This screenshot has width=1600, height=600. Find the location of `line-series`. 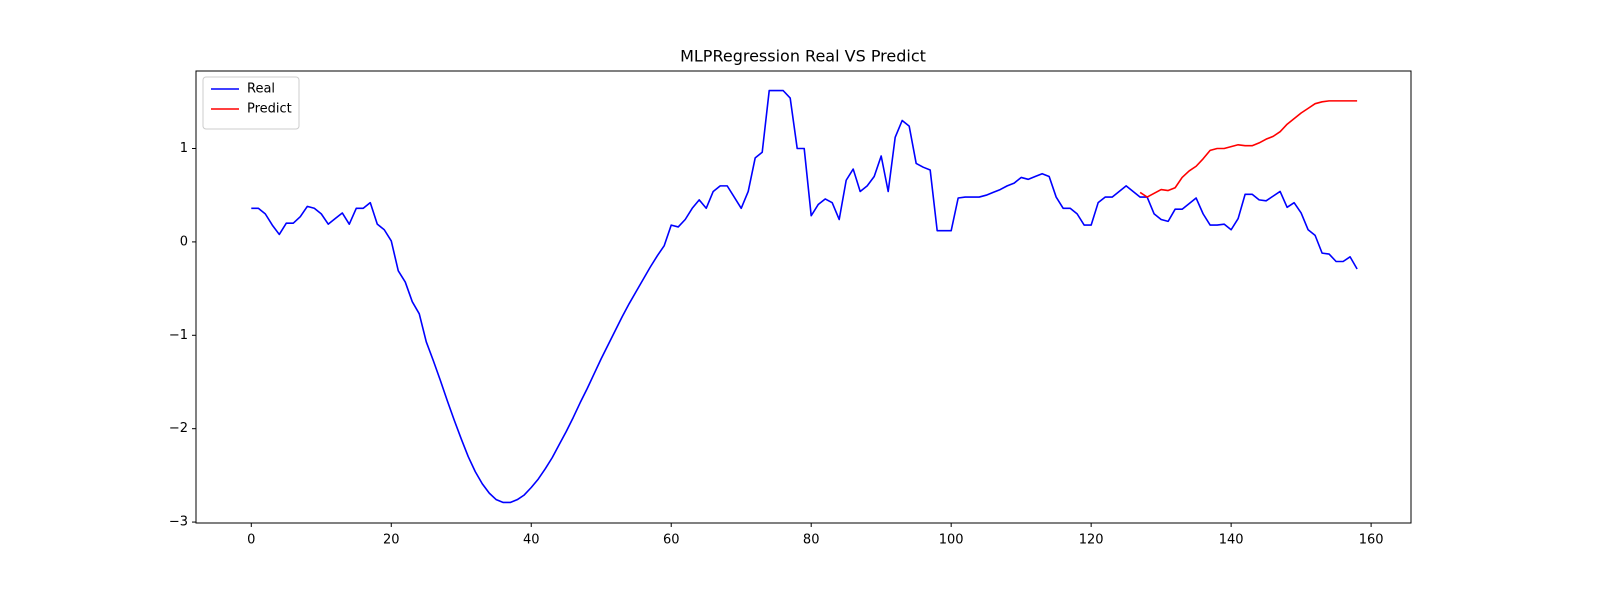

line-series is located at coordinates (1248, 149).